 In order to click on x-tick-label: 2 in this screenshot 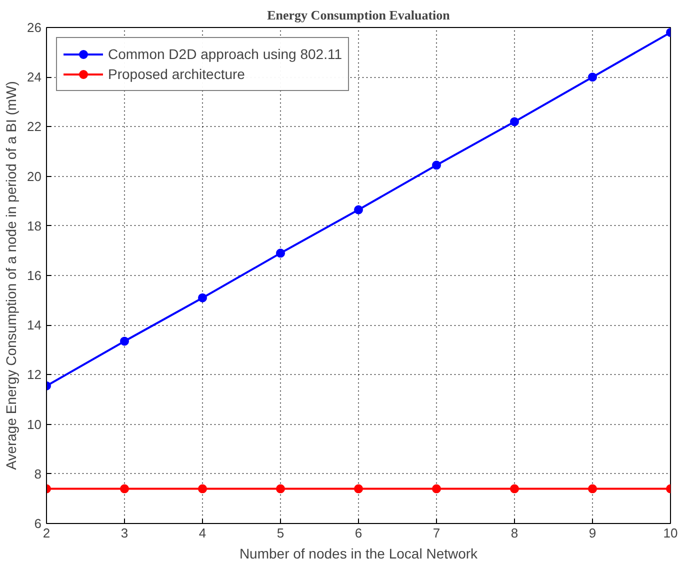, I will do `click(46, 533)`.